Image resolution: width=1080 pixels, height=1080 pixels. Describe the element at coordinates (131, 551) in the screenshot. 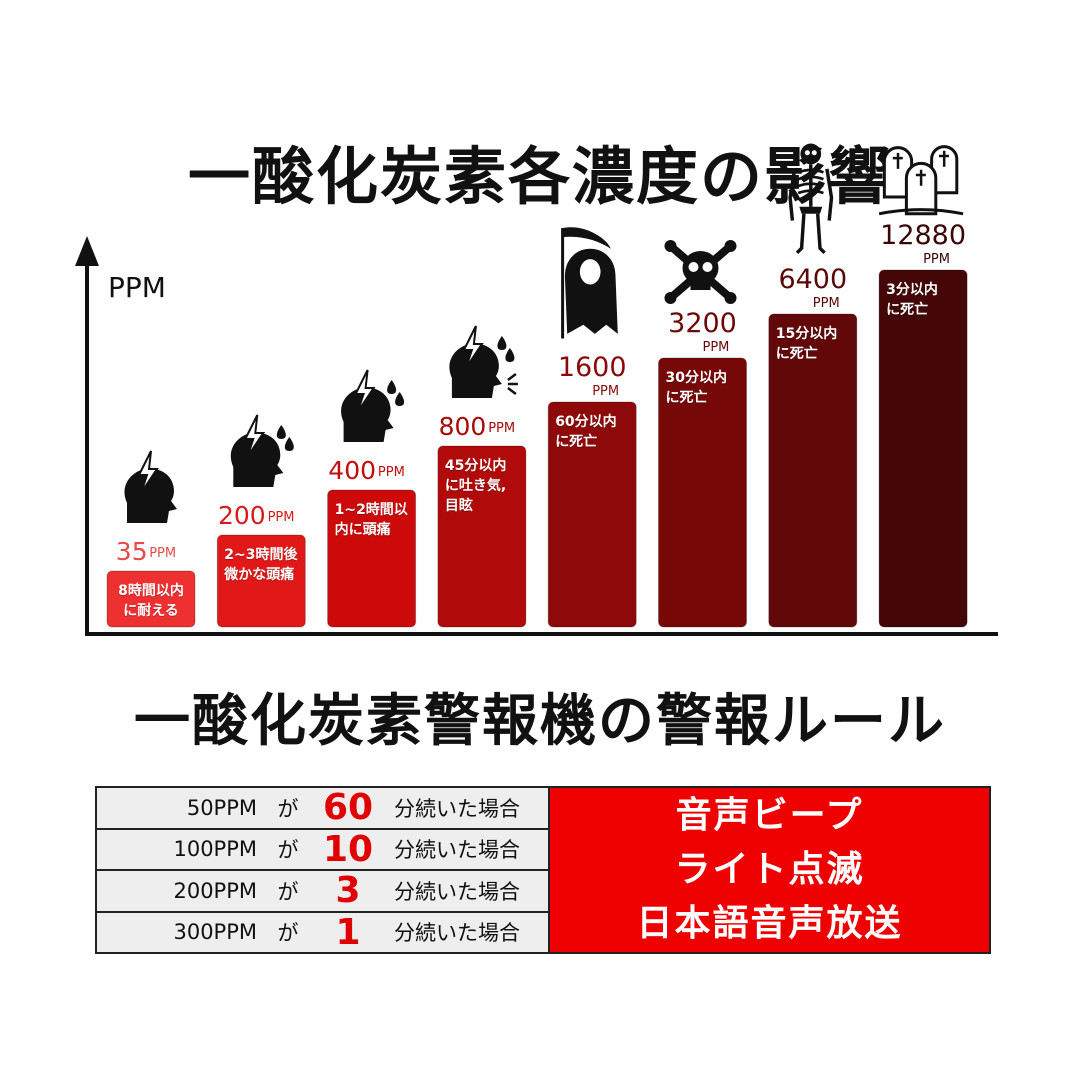

I see `value-label: 35` at that location.